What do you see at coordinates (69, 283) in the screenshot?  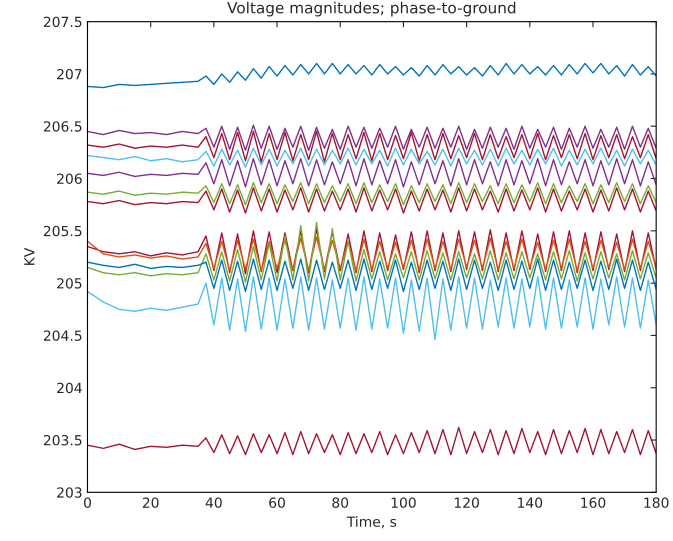 I see `y-tick-label: 205` at bounding box center [69, 283].